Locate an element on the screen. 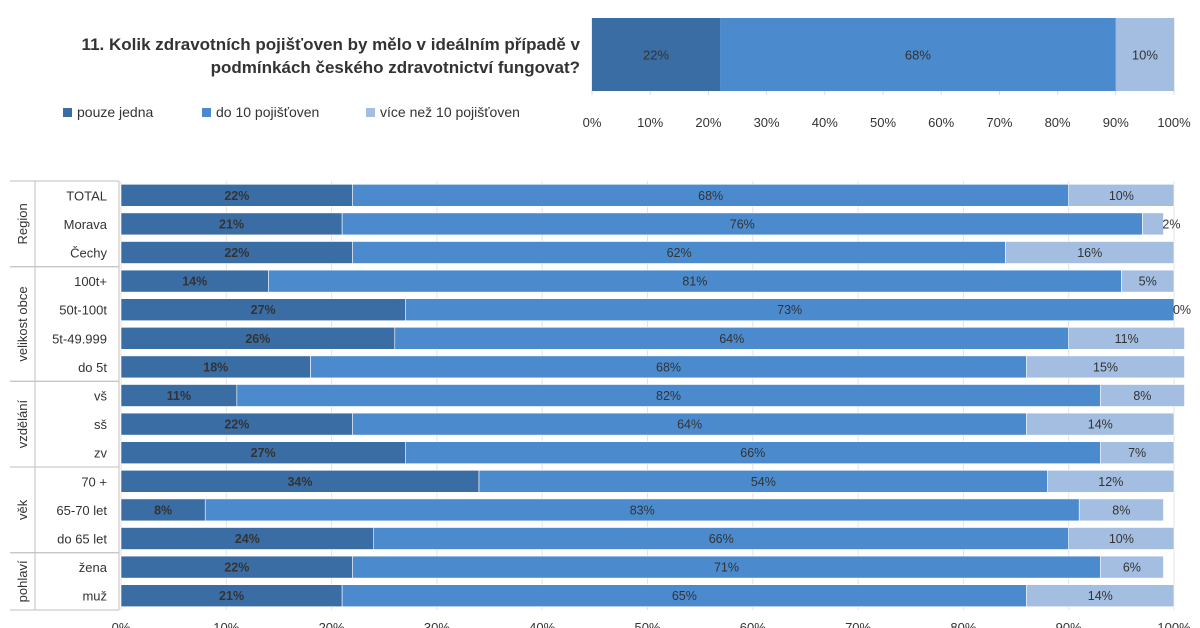  data-label: 71% is located at coordinates (726, 568).